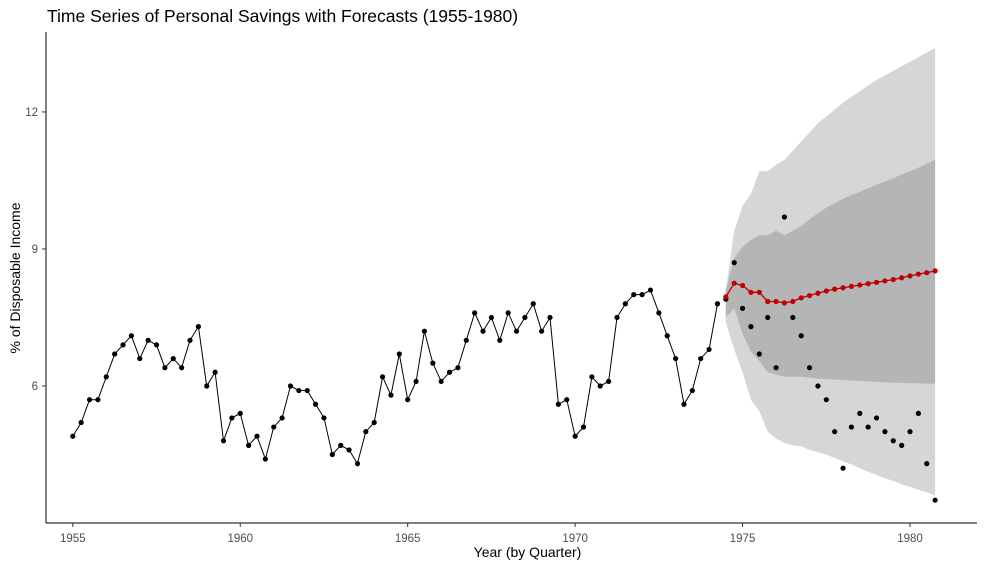  What do you see at coordinates (408, 539) in the screenshot?
I see `x-tick-label: 1965` at bounding box center [408, 539].